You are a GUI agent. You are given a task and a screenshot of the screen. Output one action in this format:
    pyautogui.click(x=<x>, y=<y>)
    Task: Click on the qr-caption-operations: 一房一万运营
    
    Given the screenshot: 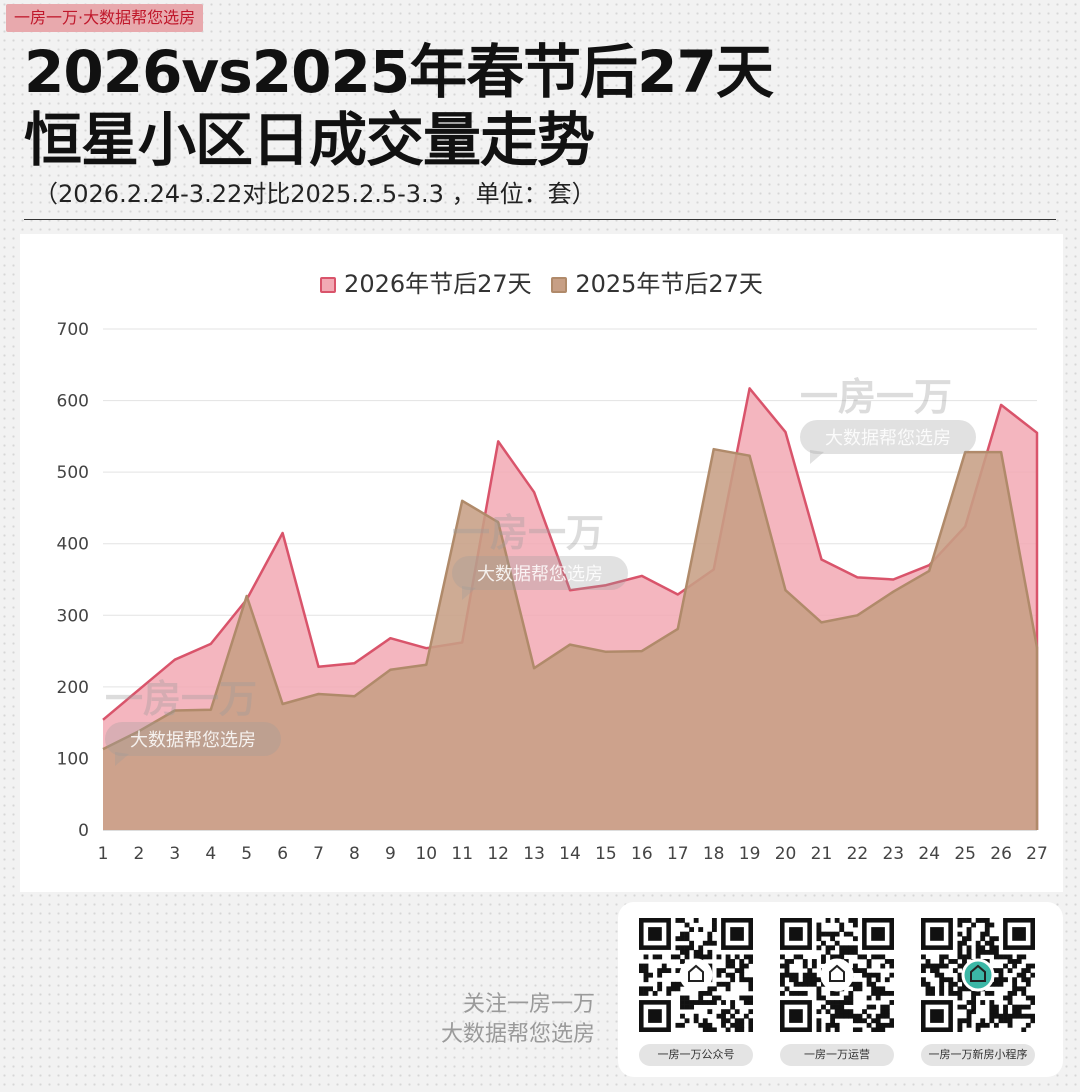 What is the action you would take?
    pyautogui.click(x=837, y=1055)
    